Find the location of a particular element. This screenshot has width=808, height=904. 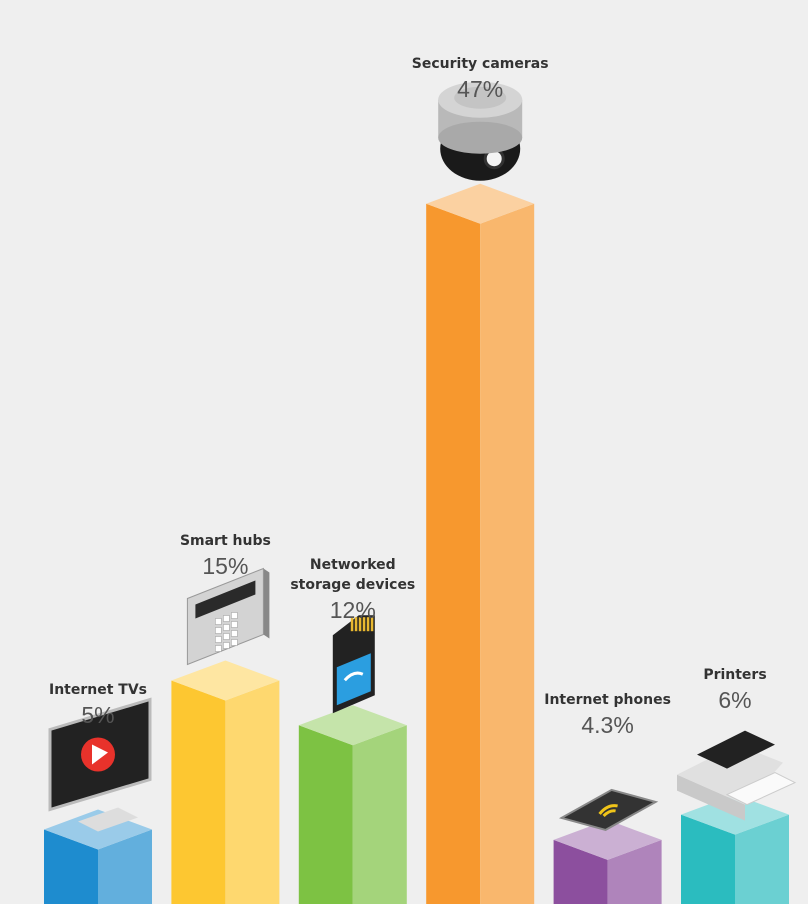

icon-phone-body is located at coordinates (608, 810).